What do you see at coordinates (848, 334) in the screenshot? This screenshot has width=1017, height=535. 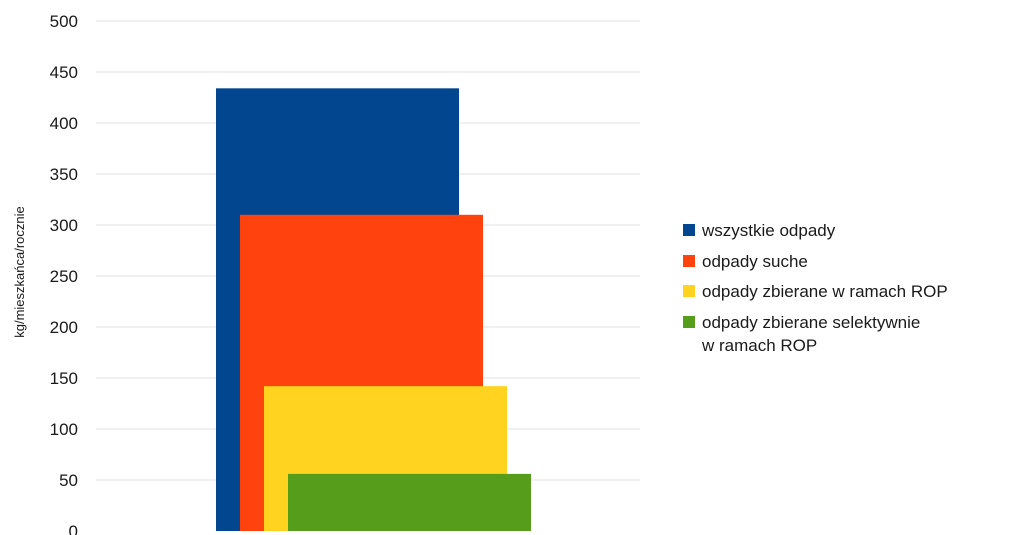 I see `legend-item-odpady-selektywne-rop: odpady zbierane selektywnie w ramach ROP` at bounding box center [848, 334].